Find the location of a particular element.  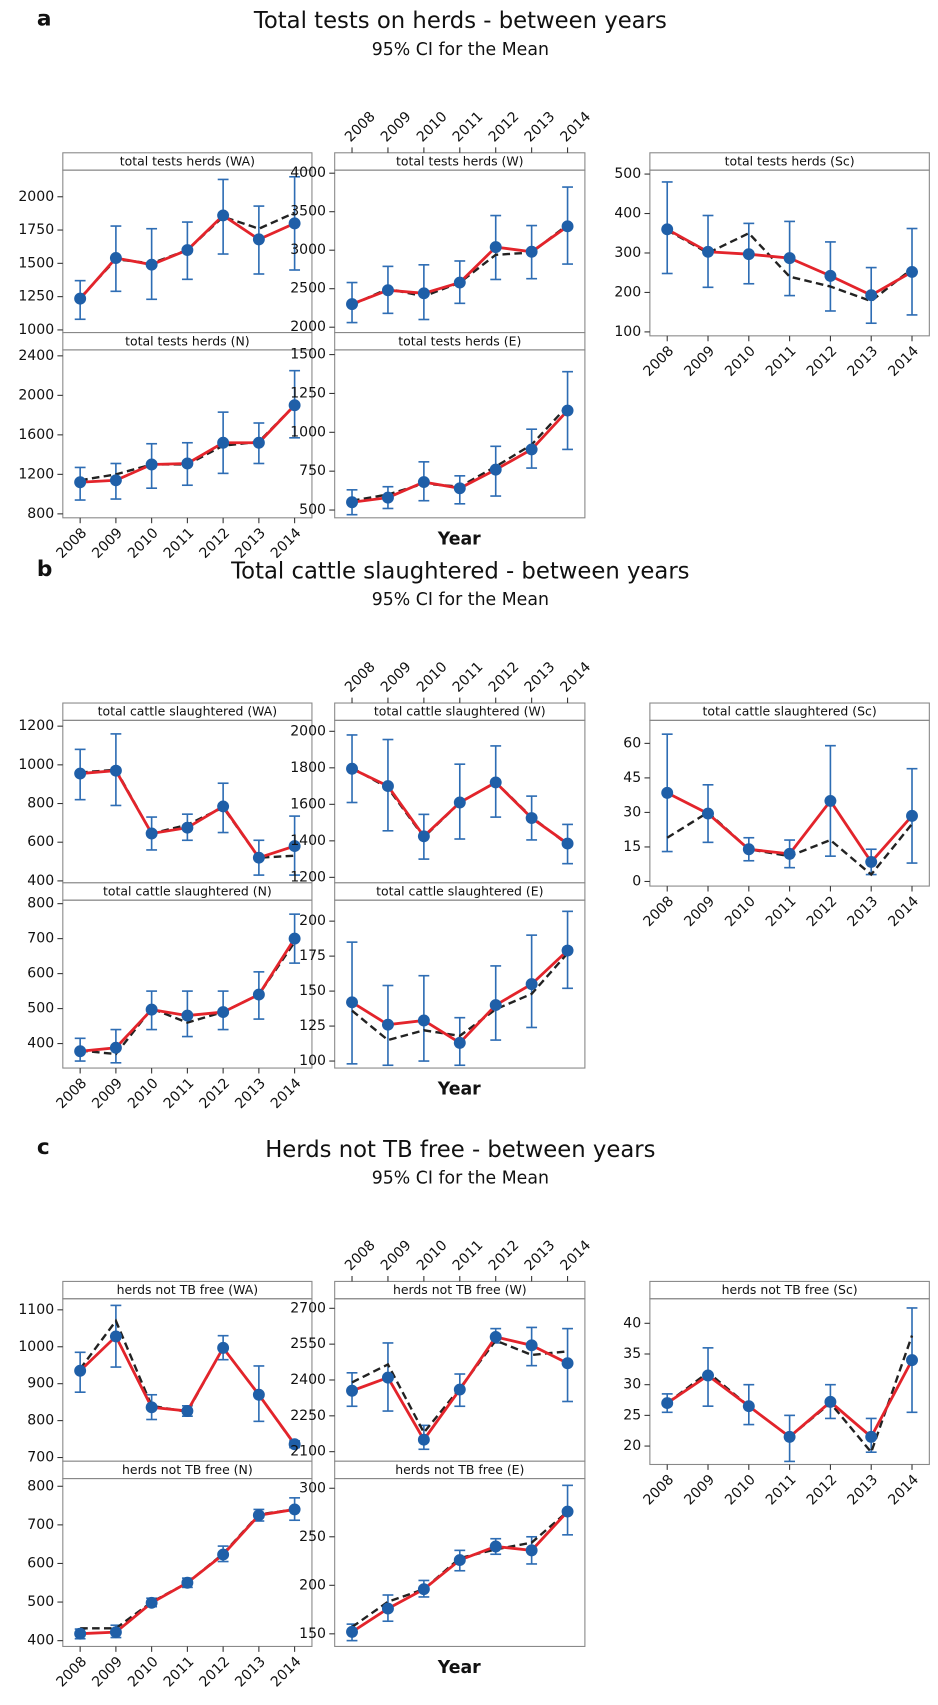

y-tick-label: 4000 is located at coordinates (308, 173).